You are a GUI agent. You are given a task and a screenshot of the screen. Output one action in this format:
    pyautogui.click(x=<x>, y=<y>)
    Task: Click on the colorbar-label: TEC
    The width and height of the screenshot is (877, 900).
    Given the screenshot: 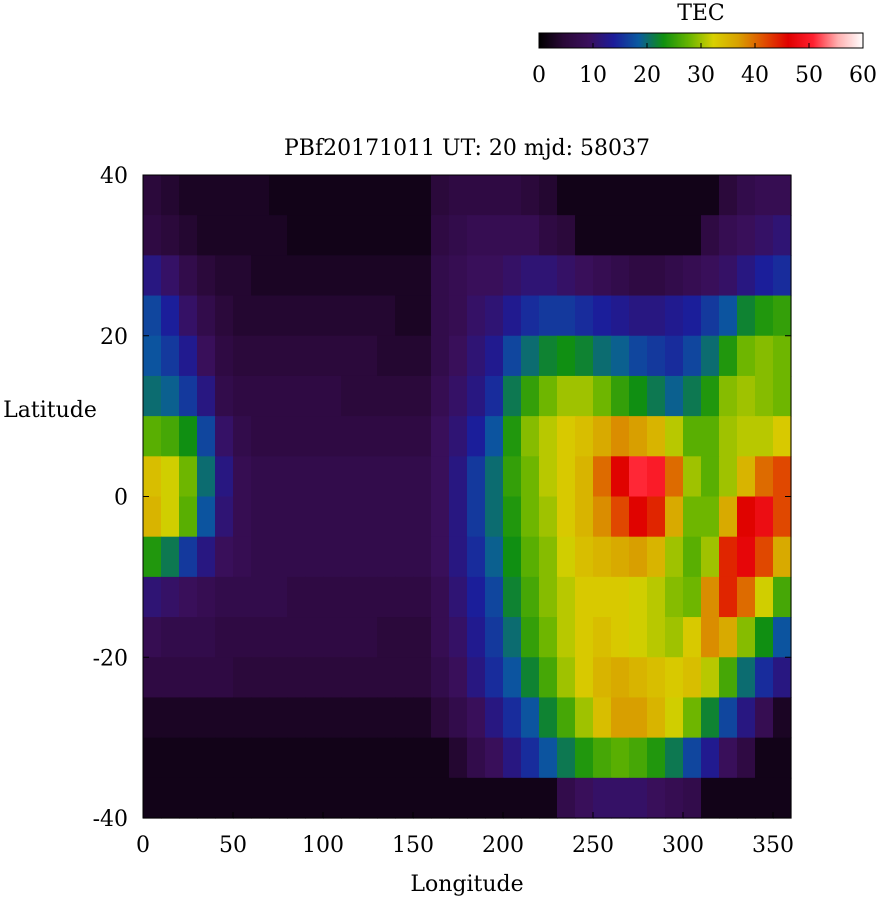 What is the action you would take?
    pyautogui.click(x=701, y=13)
    